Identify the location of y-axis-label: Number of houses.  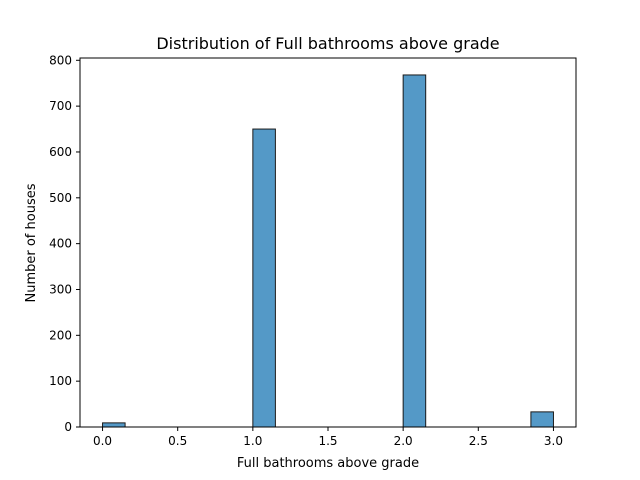
(31, 242).